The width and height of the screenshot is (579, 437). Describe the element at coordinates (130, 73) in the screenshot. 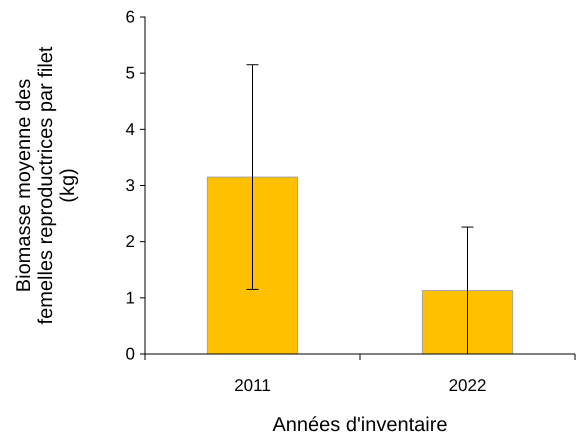

I see `y-tick-label: 5` at that location.